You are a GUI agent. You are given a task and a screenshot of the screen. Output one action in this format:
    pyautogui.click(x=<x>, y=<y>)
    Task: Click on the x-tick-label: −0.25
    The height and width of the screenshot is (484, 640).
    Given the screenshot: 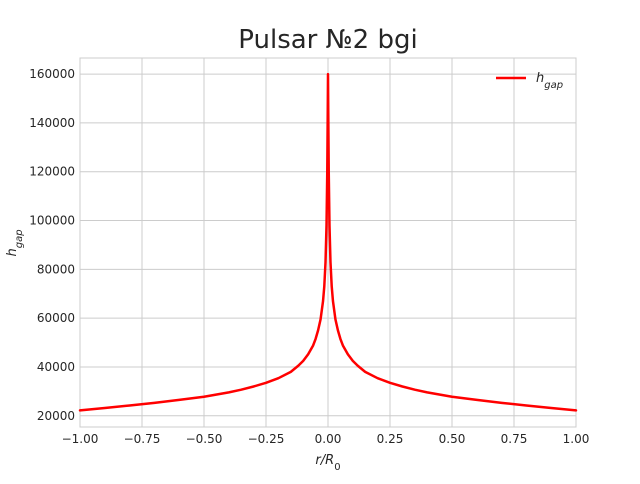 What is the action you would take?
    pyautogui.click(x=266, y=439)
    